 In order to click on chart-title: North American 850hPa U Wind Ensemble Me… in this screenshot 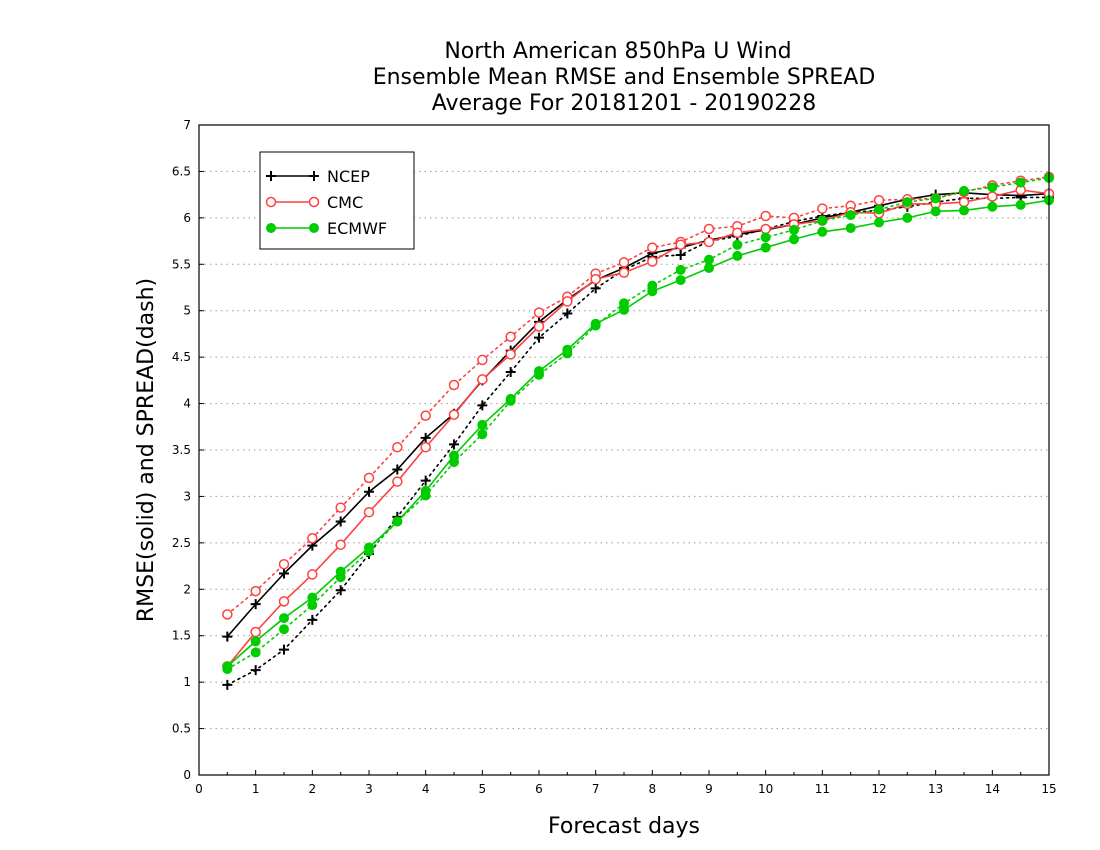, I will do `click(624, 77)`.